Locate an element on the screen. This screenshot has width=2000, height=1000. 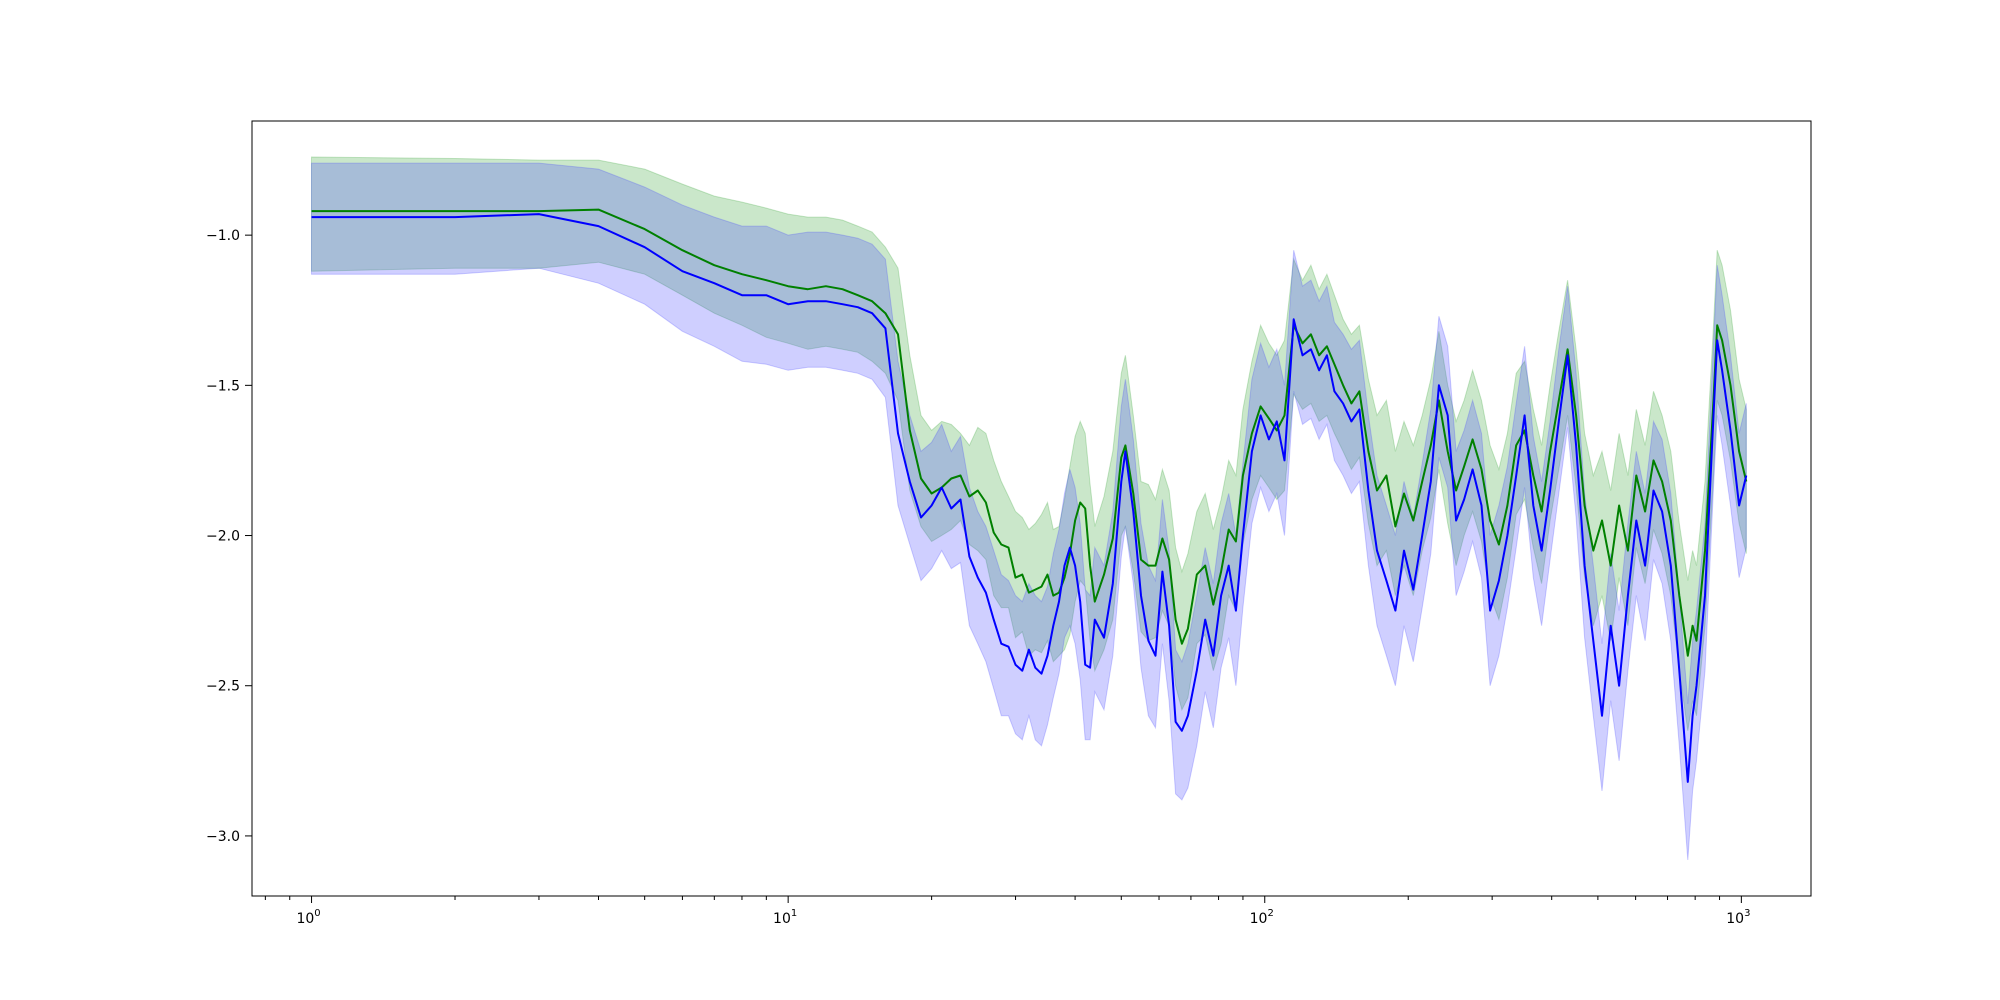
x-tick-label: 10³ is located at coordinates (1738, 917).